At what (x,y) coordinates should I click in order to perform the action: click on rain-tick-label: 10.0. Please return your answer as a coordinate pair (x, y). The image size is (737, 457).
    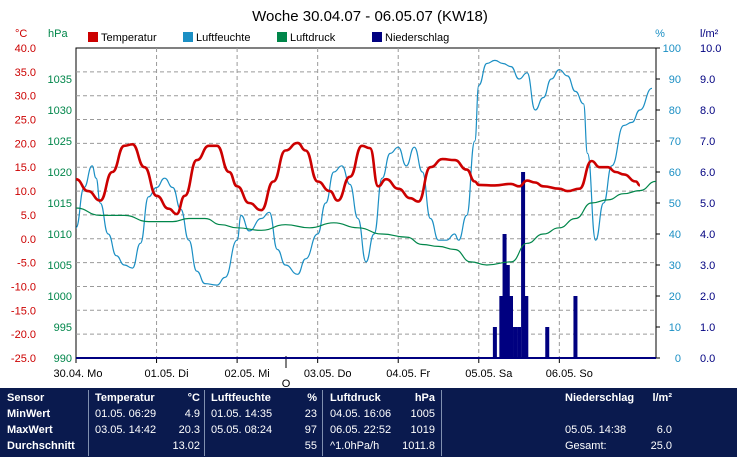
    Looking at the image, I should click on (710, 49).